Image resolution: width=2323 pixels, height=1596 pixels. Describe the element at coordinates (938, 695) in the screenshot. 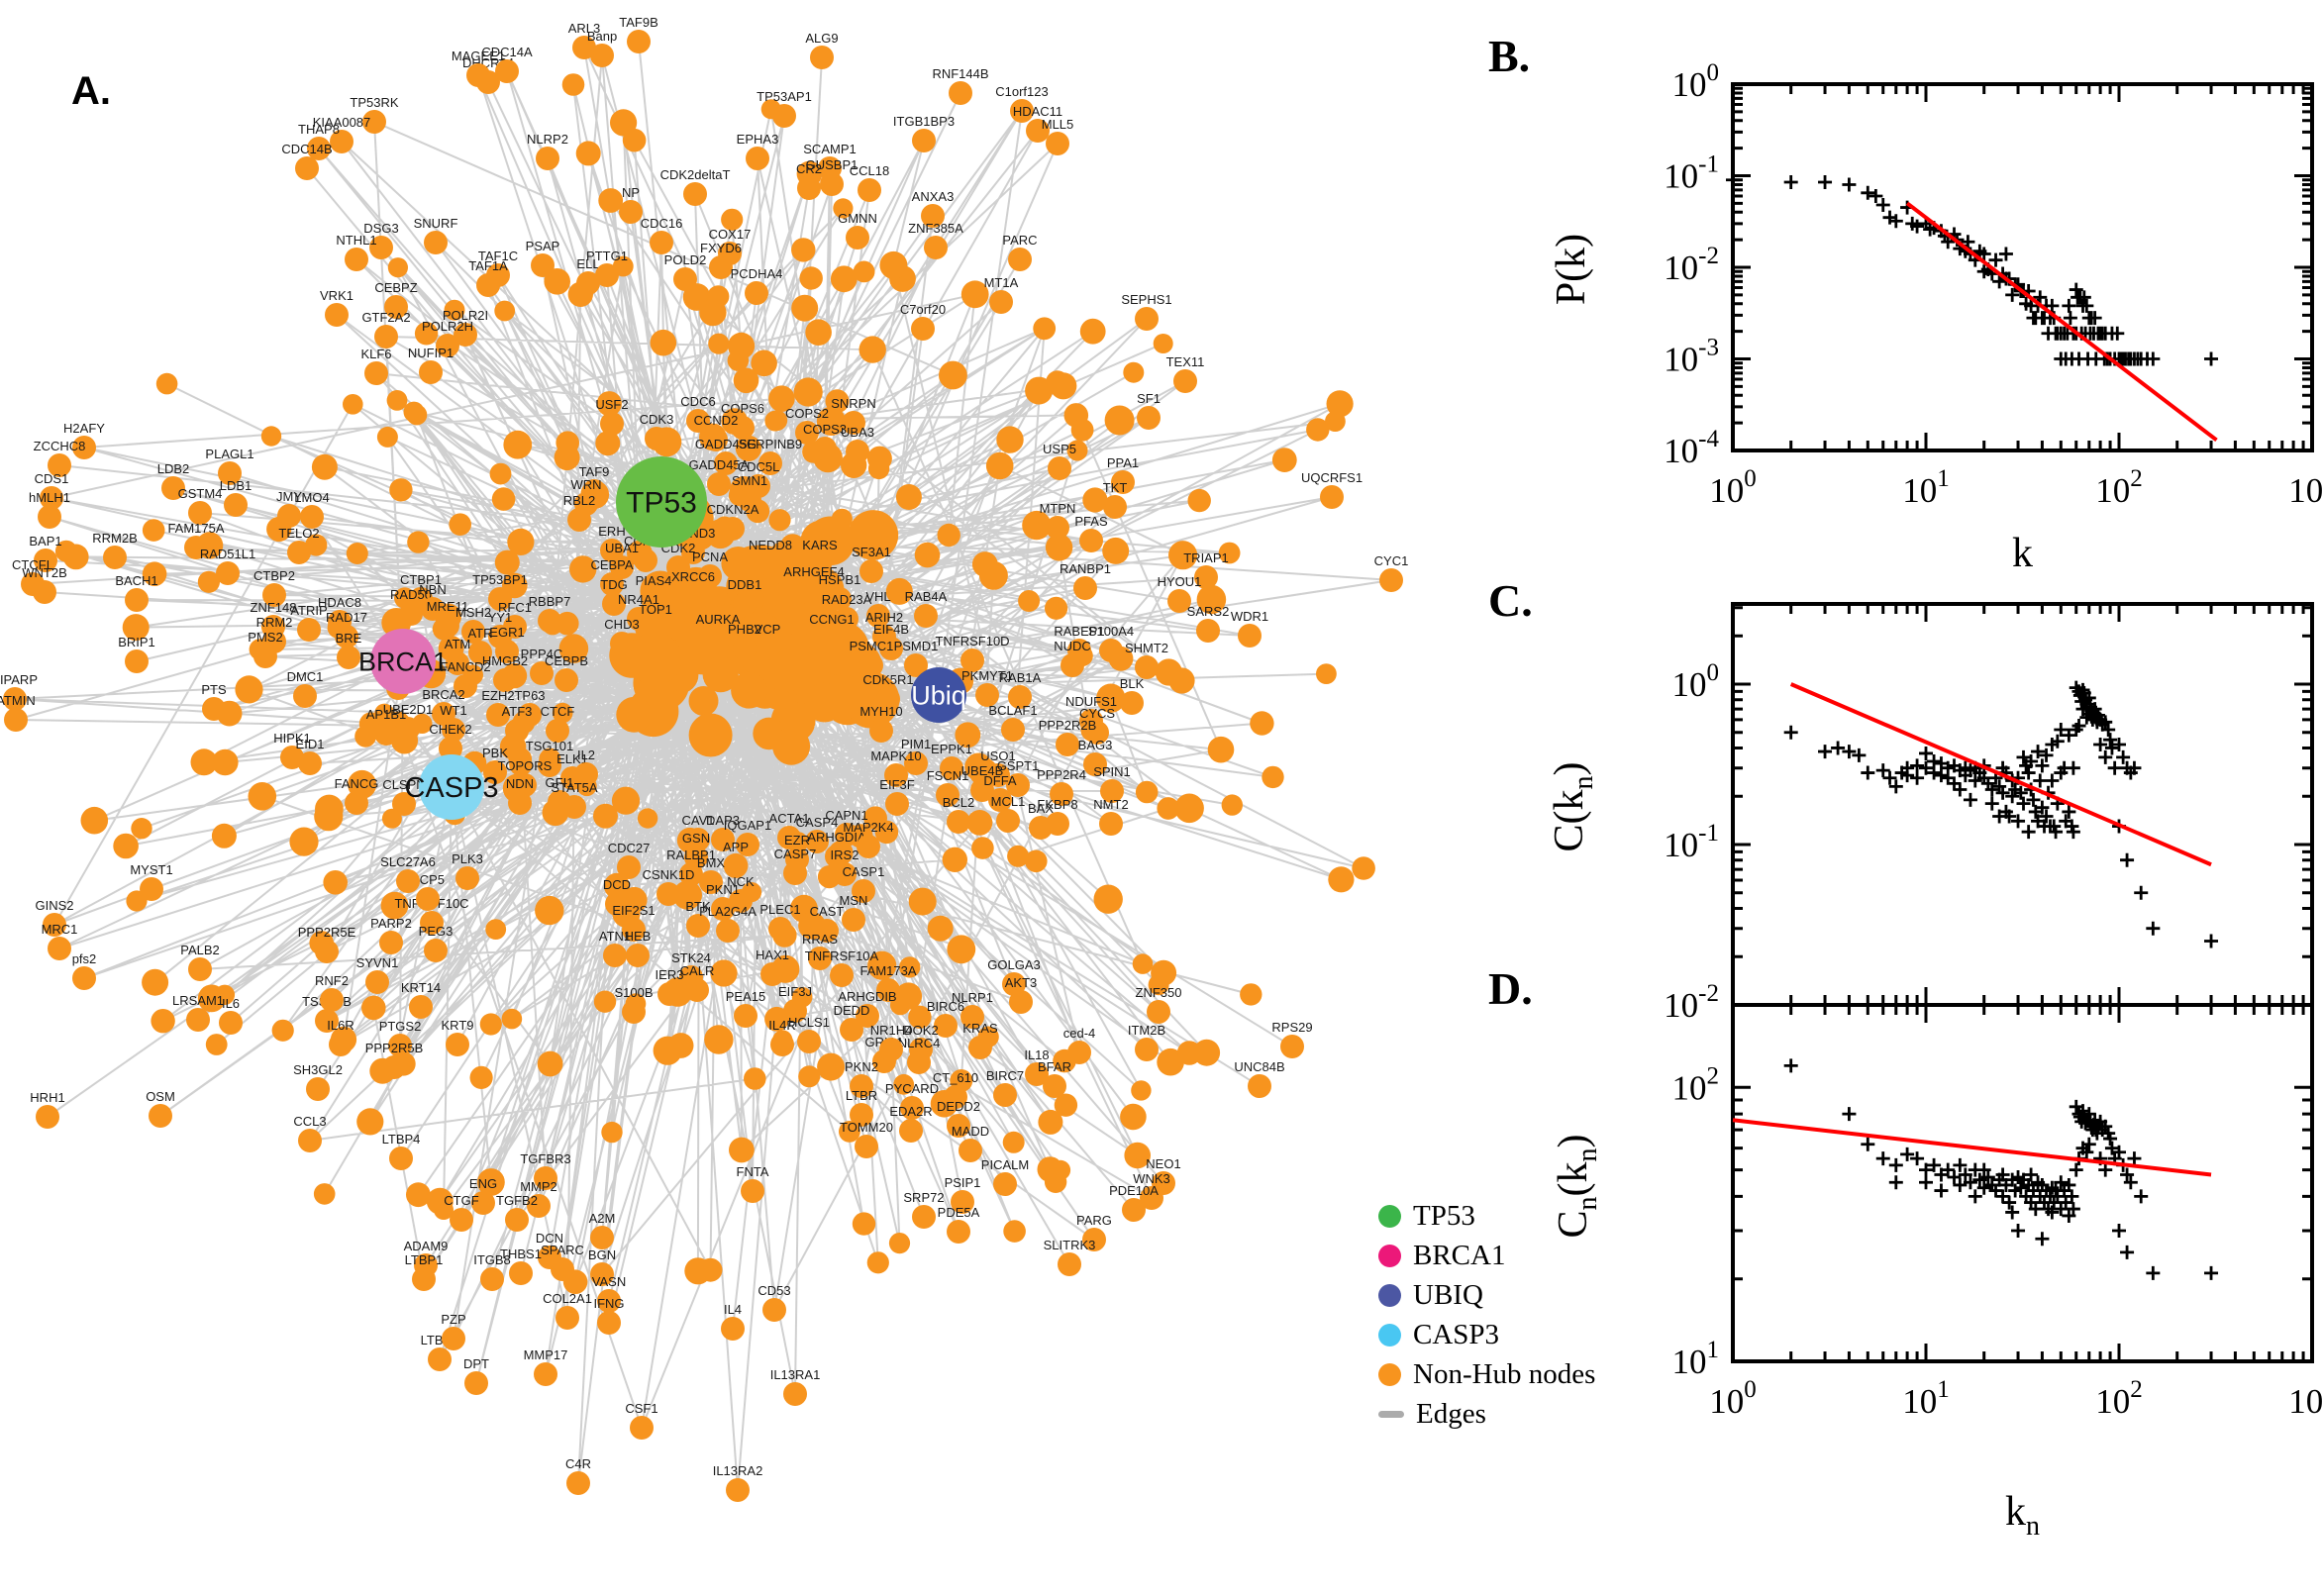

I see `hub-node-ubiq` at that location.